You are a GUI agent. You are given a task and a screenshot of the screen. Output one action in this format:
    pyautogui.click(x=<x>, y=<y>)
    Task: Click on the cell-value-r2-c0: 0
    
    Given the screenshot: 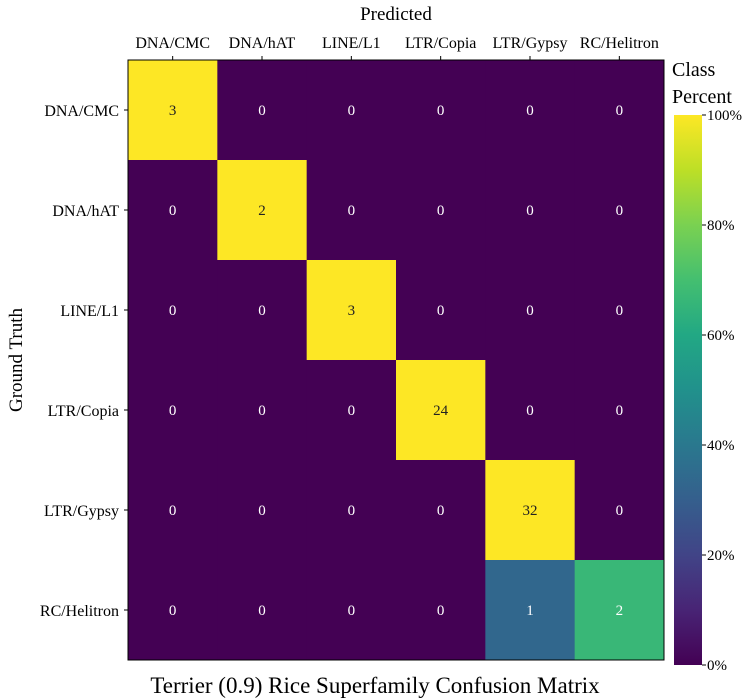 What is the action you would take?
    pyautogui.click(x=173, y=311)
    